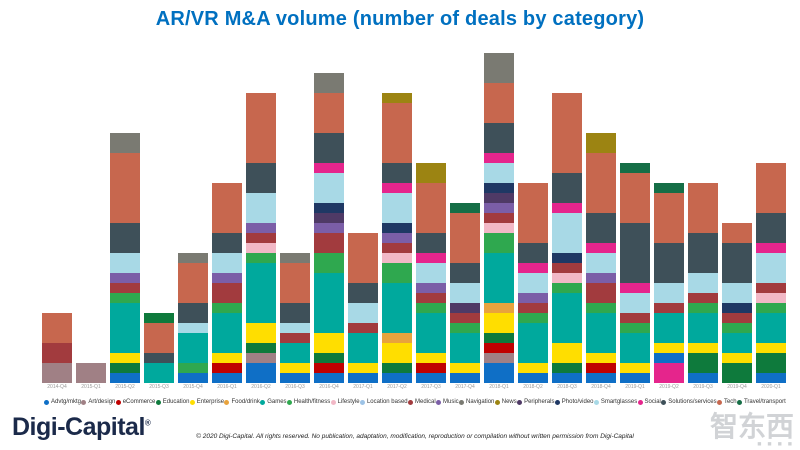 This screenshot has width=800, height=450. What do you see at coordinates (295, 258) in the screenshot?
I see `segment-Navigation` at bounding box center [295, 258].